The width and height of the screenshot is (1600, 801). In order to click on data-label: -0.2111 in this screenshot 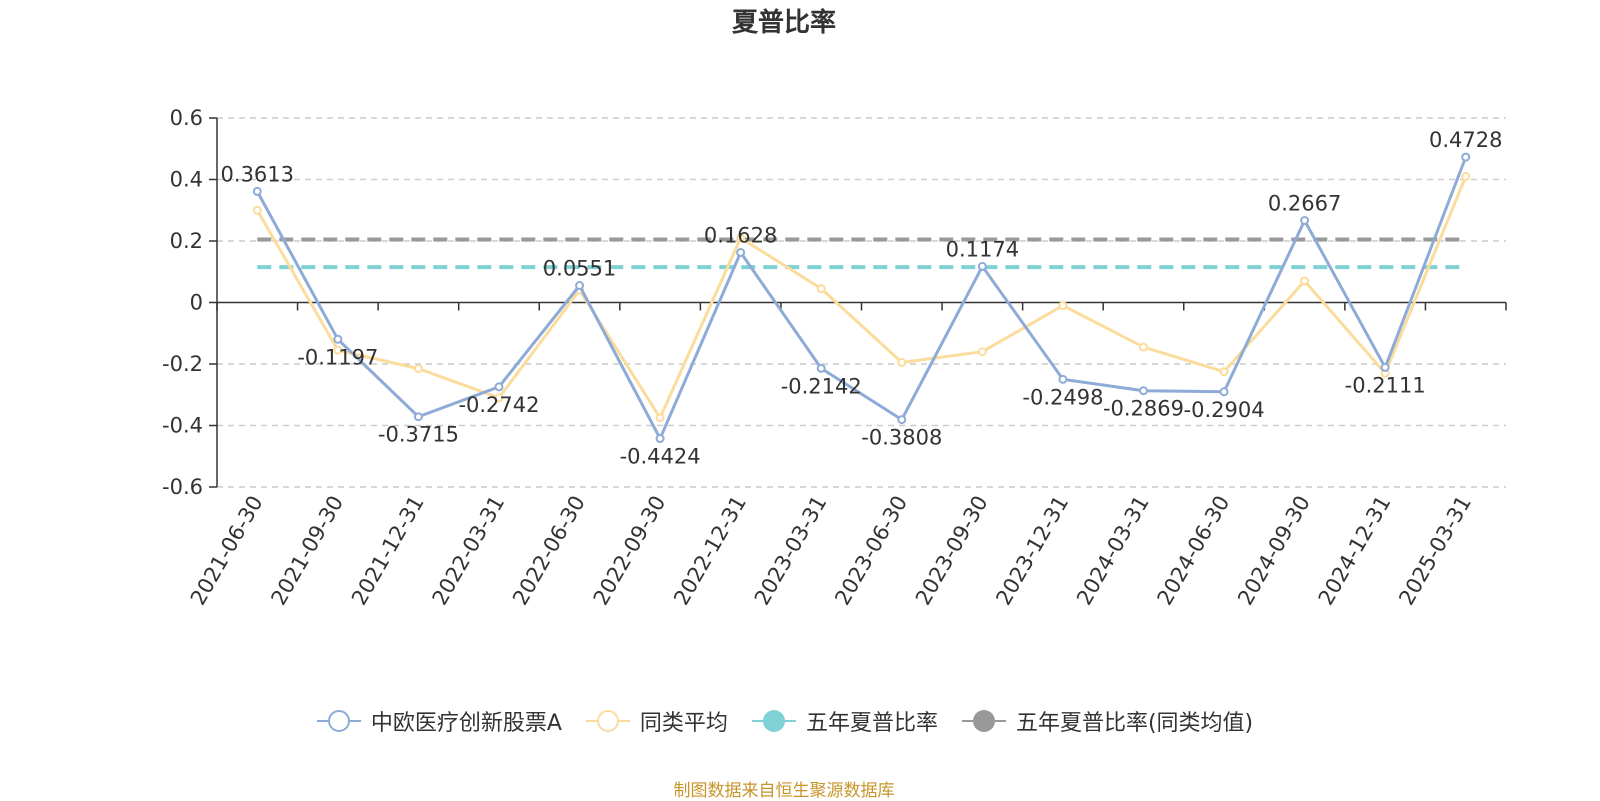, I will do `click(1385, 385)`.